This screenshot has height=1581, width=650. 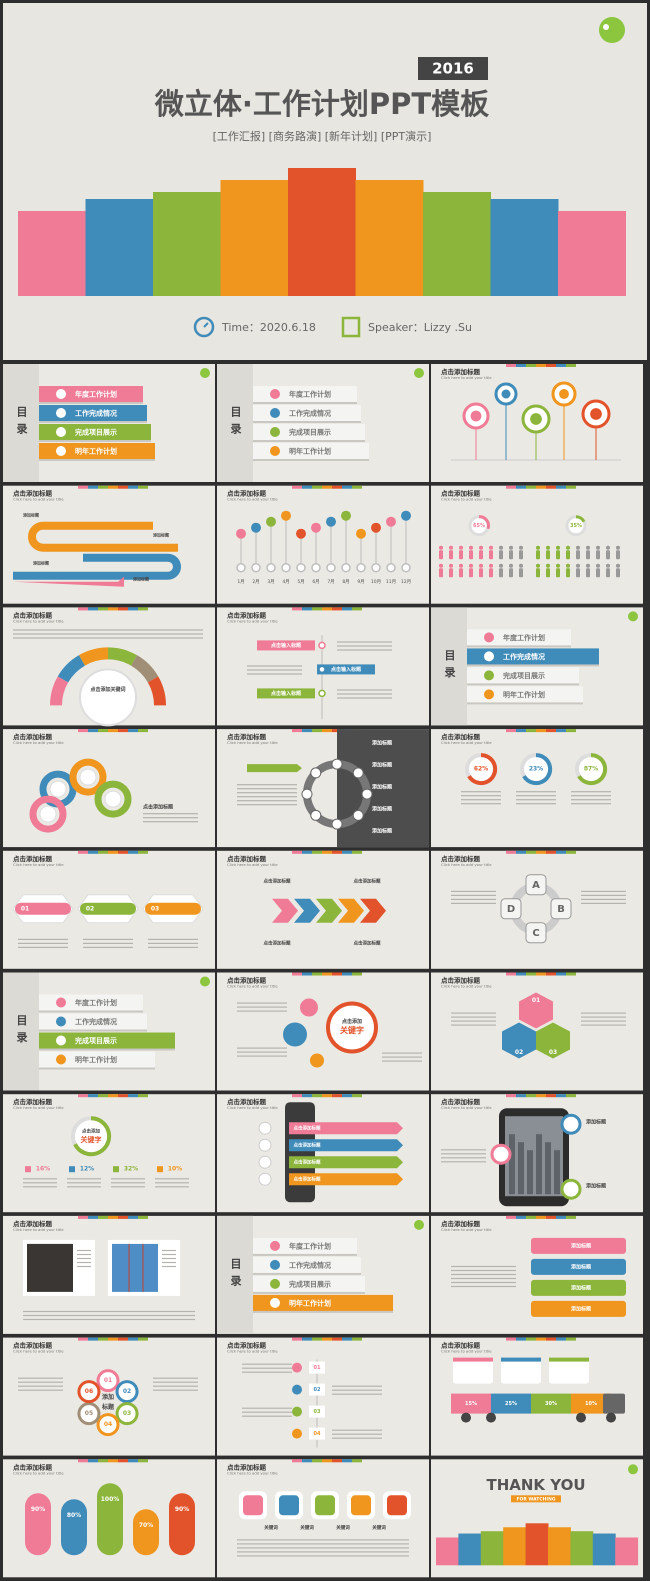 What do you see at coordinates (612, 30) in the screenshot?
I see `logo-shape` at bounding box center [612, 30].